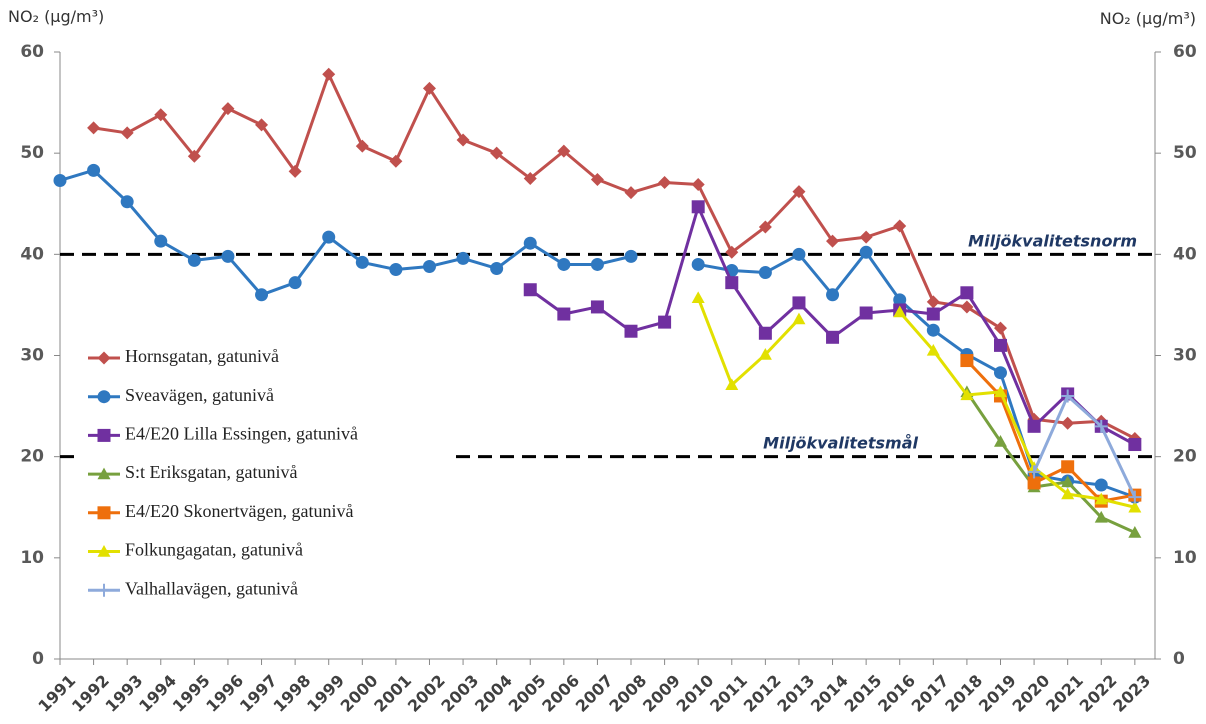  What do you see at coordinates (325, 693) in the screenshot?
I see `x-tick-label: 1999` at bounding box center [325, 693].